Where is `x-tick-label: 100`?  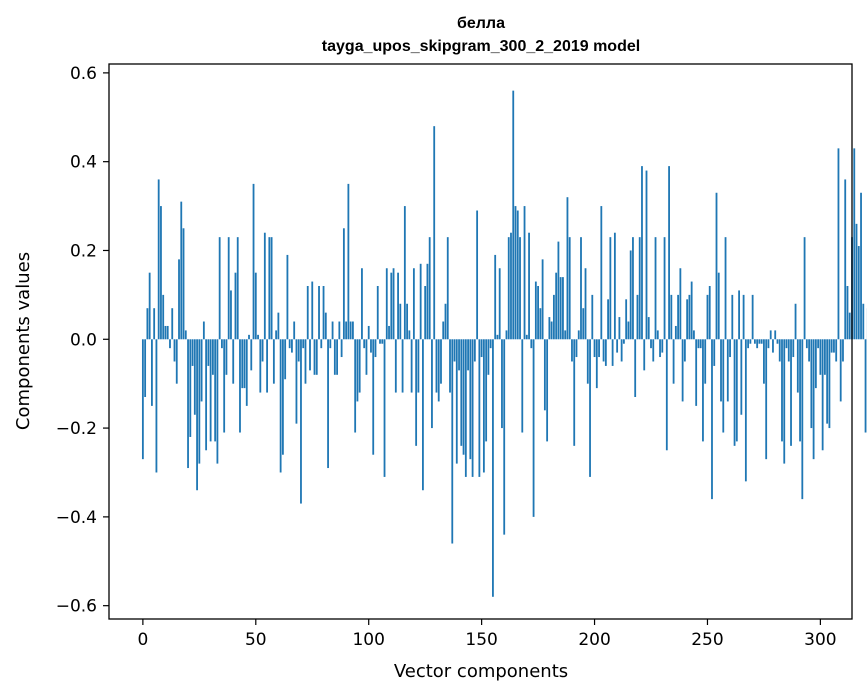 x-tick-label: 100 is located at coordinates (368, 640).